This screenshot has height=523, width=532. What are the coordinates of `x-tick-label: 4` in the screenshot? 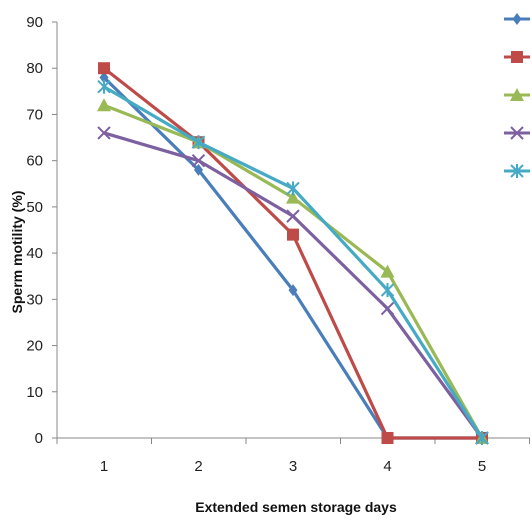 It's located at (387, 466).